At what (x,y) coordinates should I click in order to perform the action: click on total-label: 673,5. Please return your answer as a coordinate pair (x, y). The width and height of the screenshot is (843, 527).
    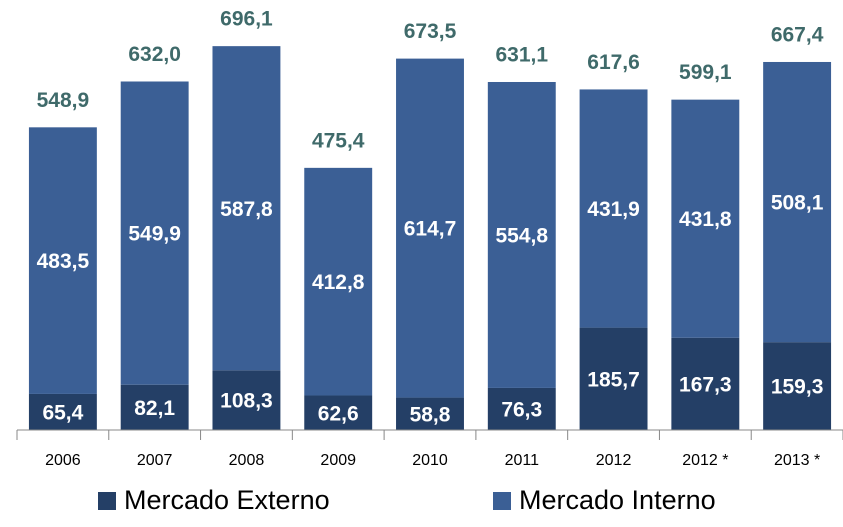
    Looking at the image, I should click on (430, 31).